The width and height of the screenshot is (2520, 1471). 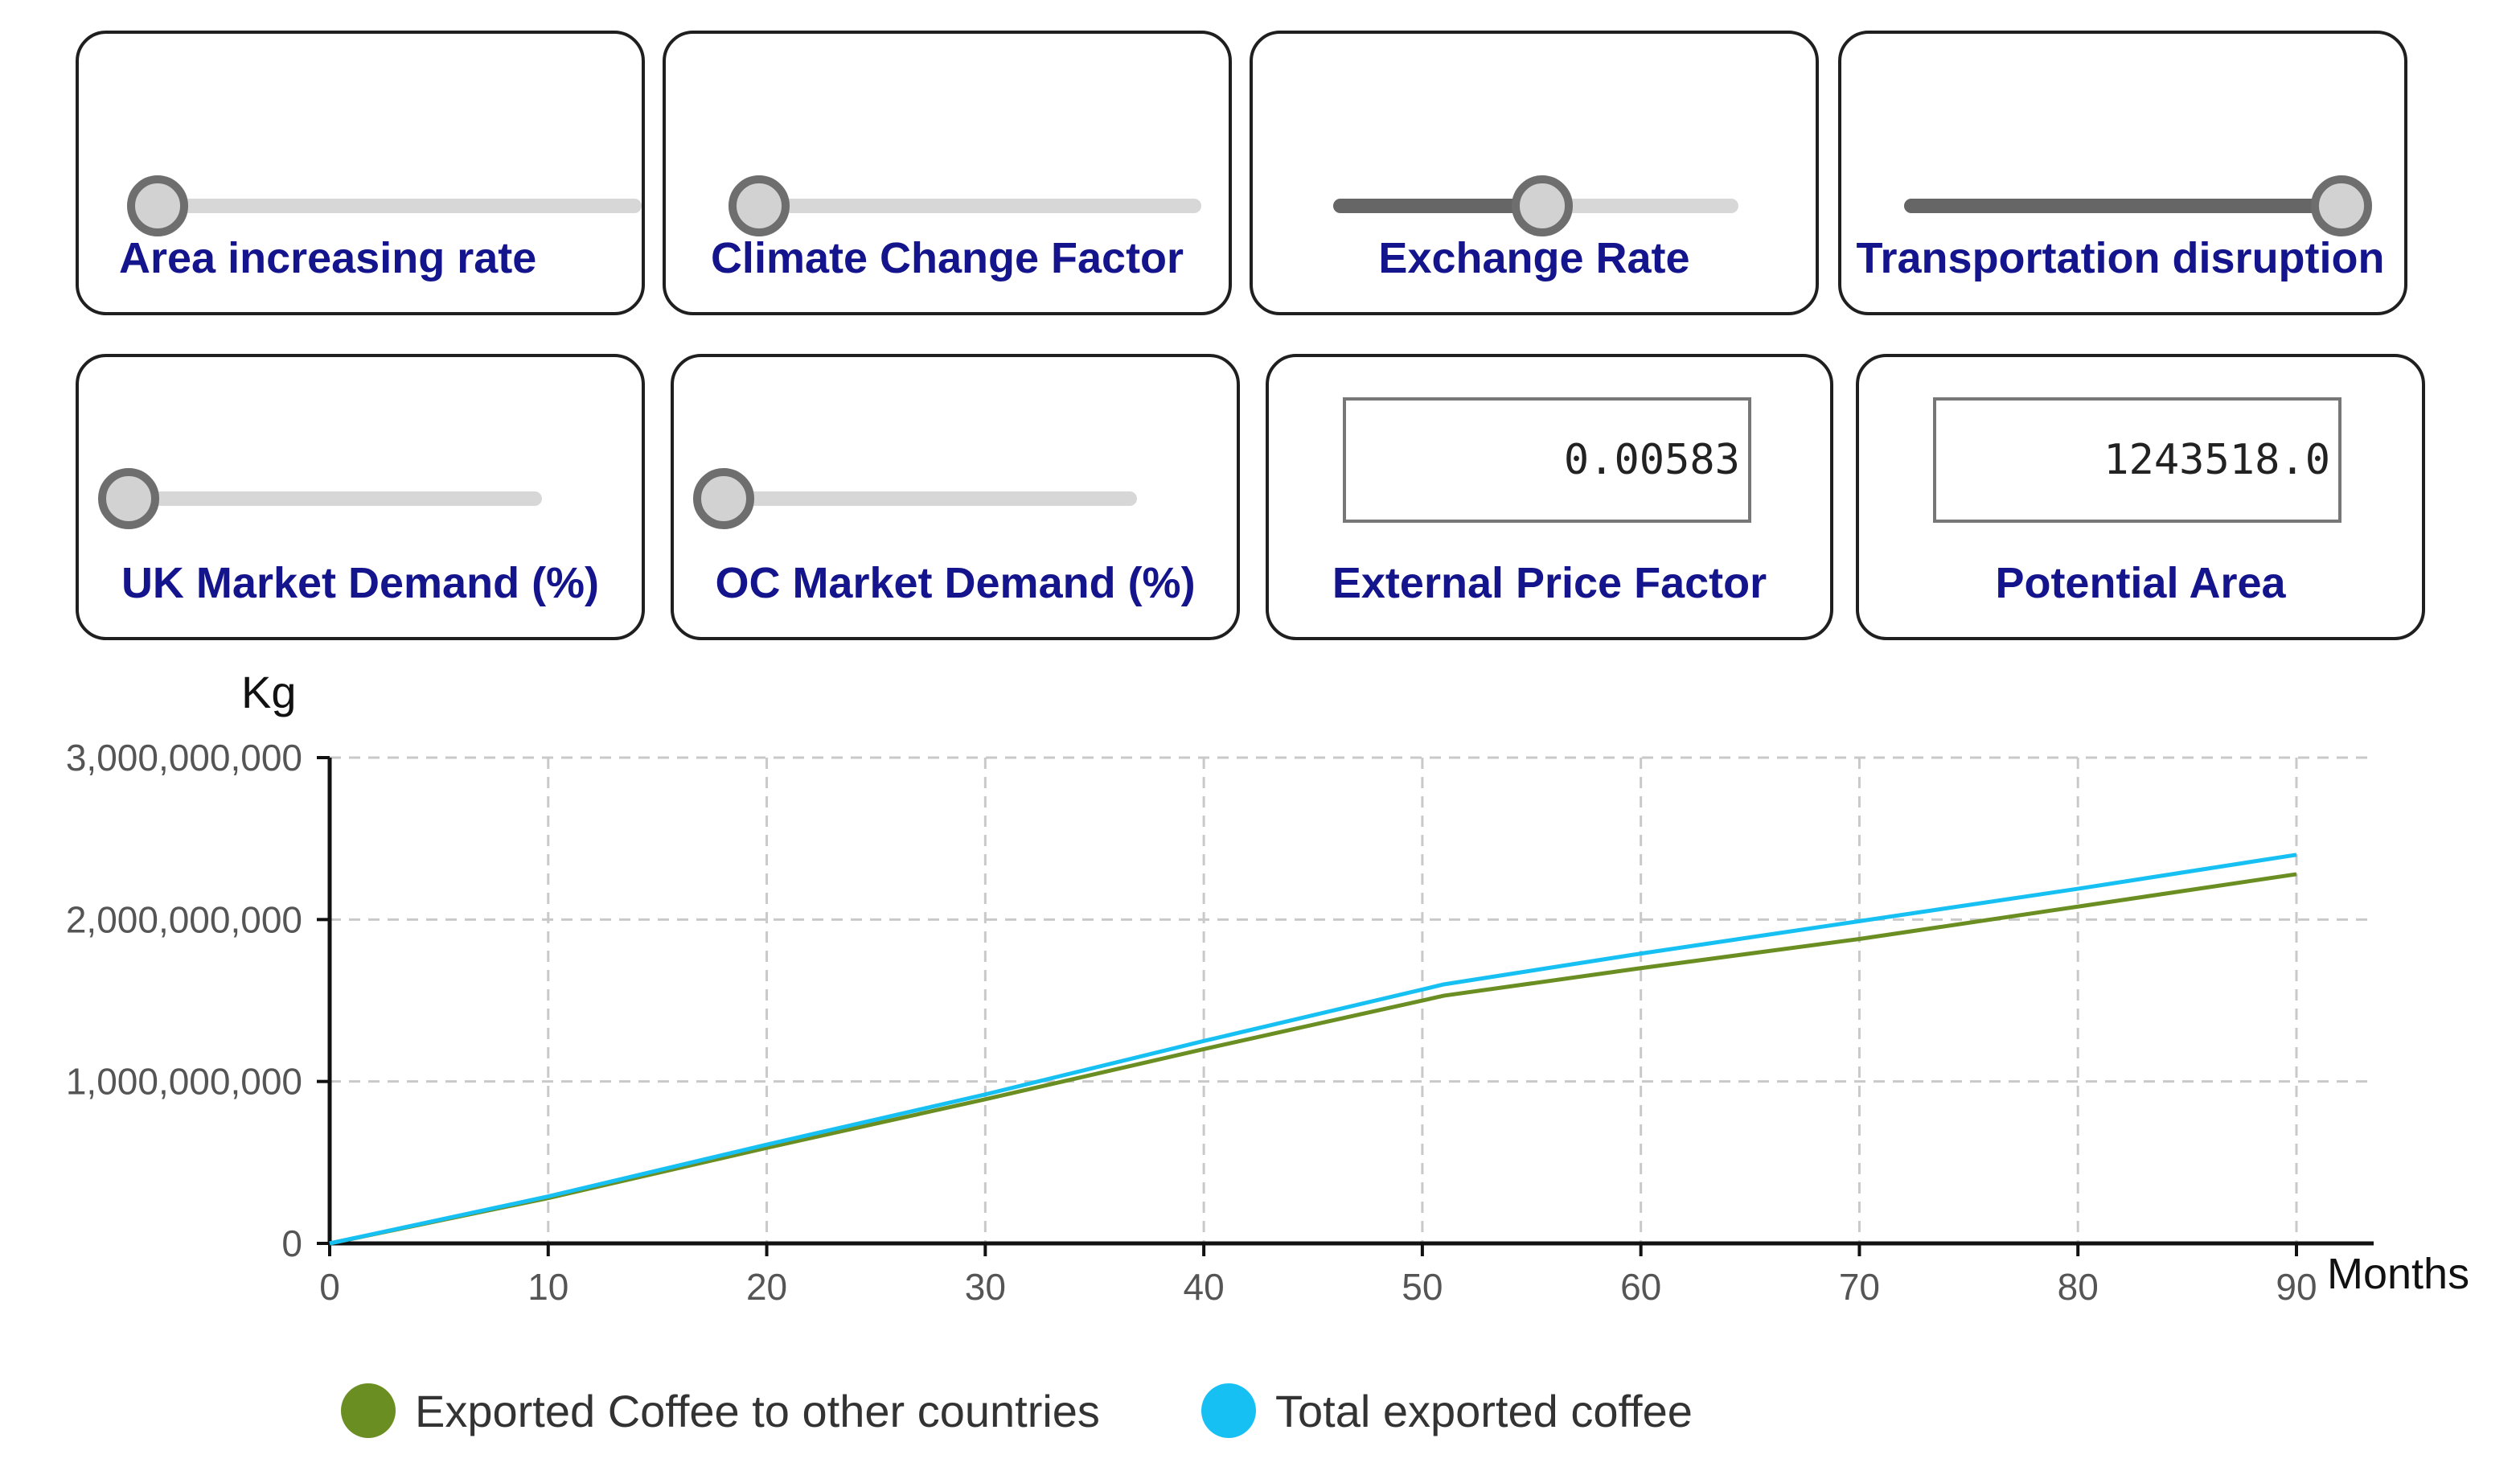 I want to click on y-tick-label: 0, so click(x=291, y=1243).